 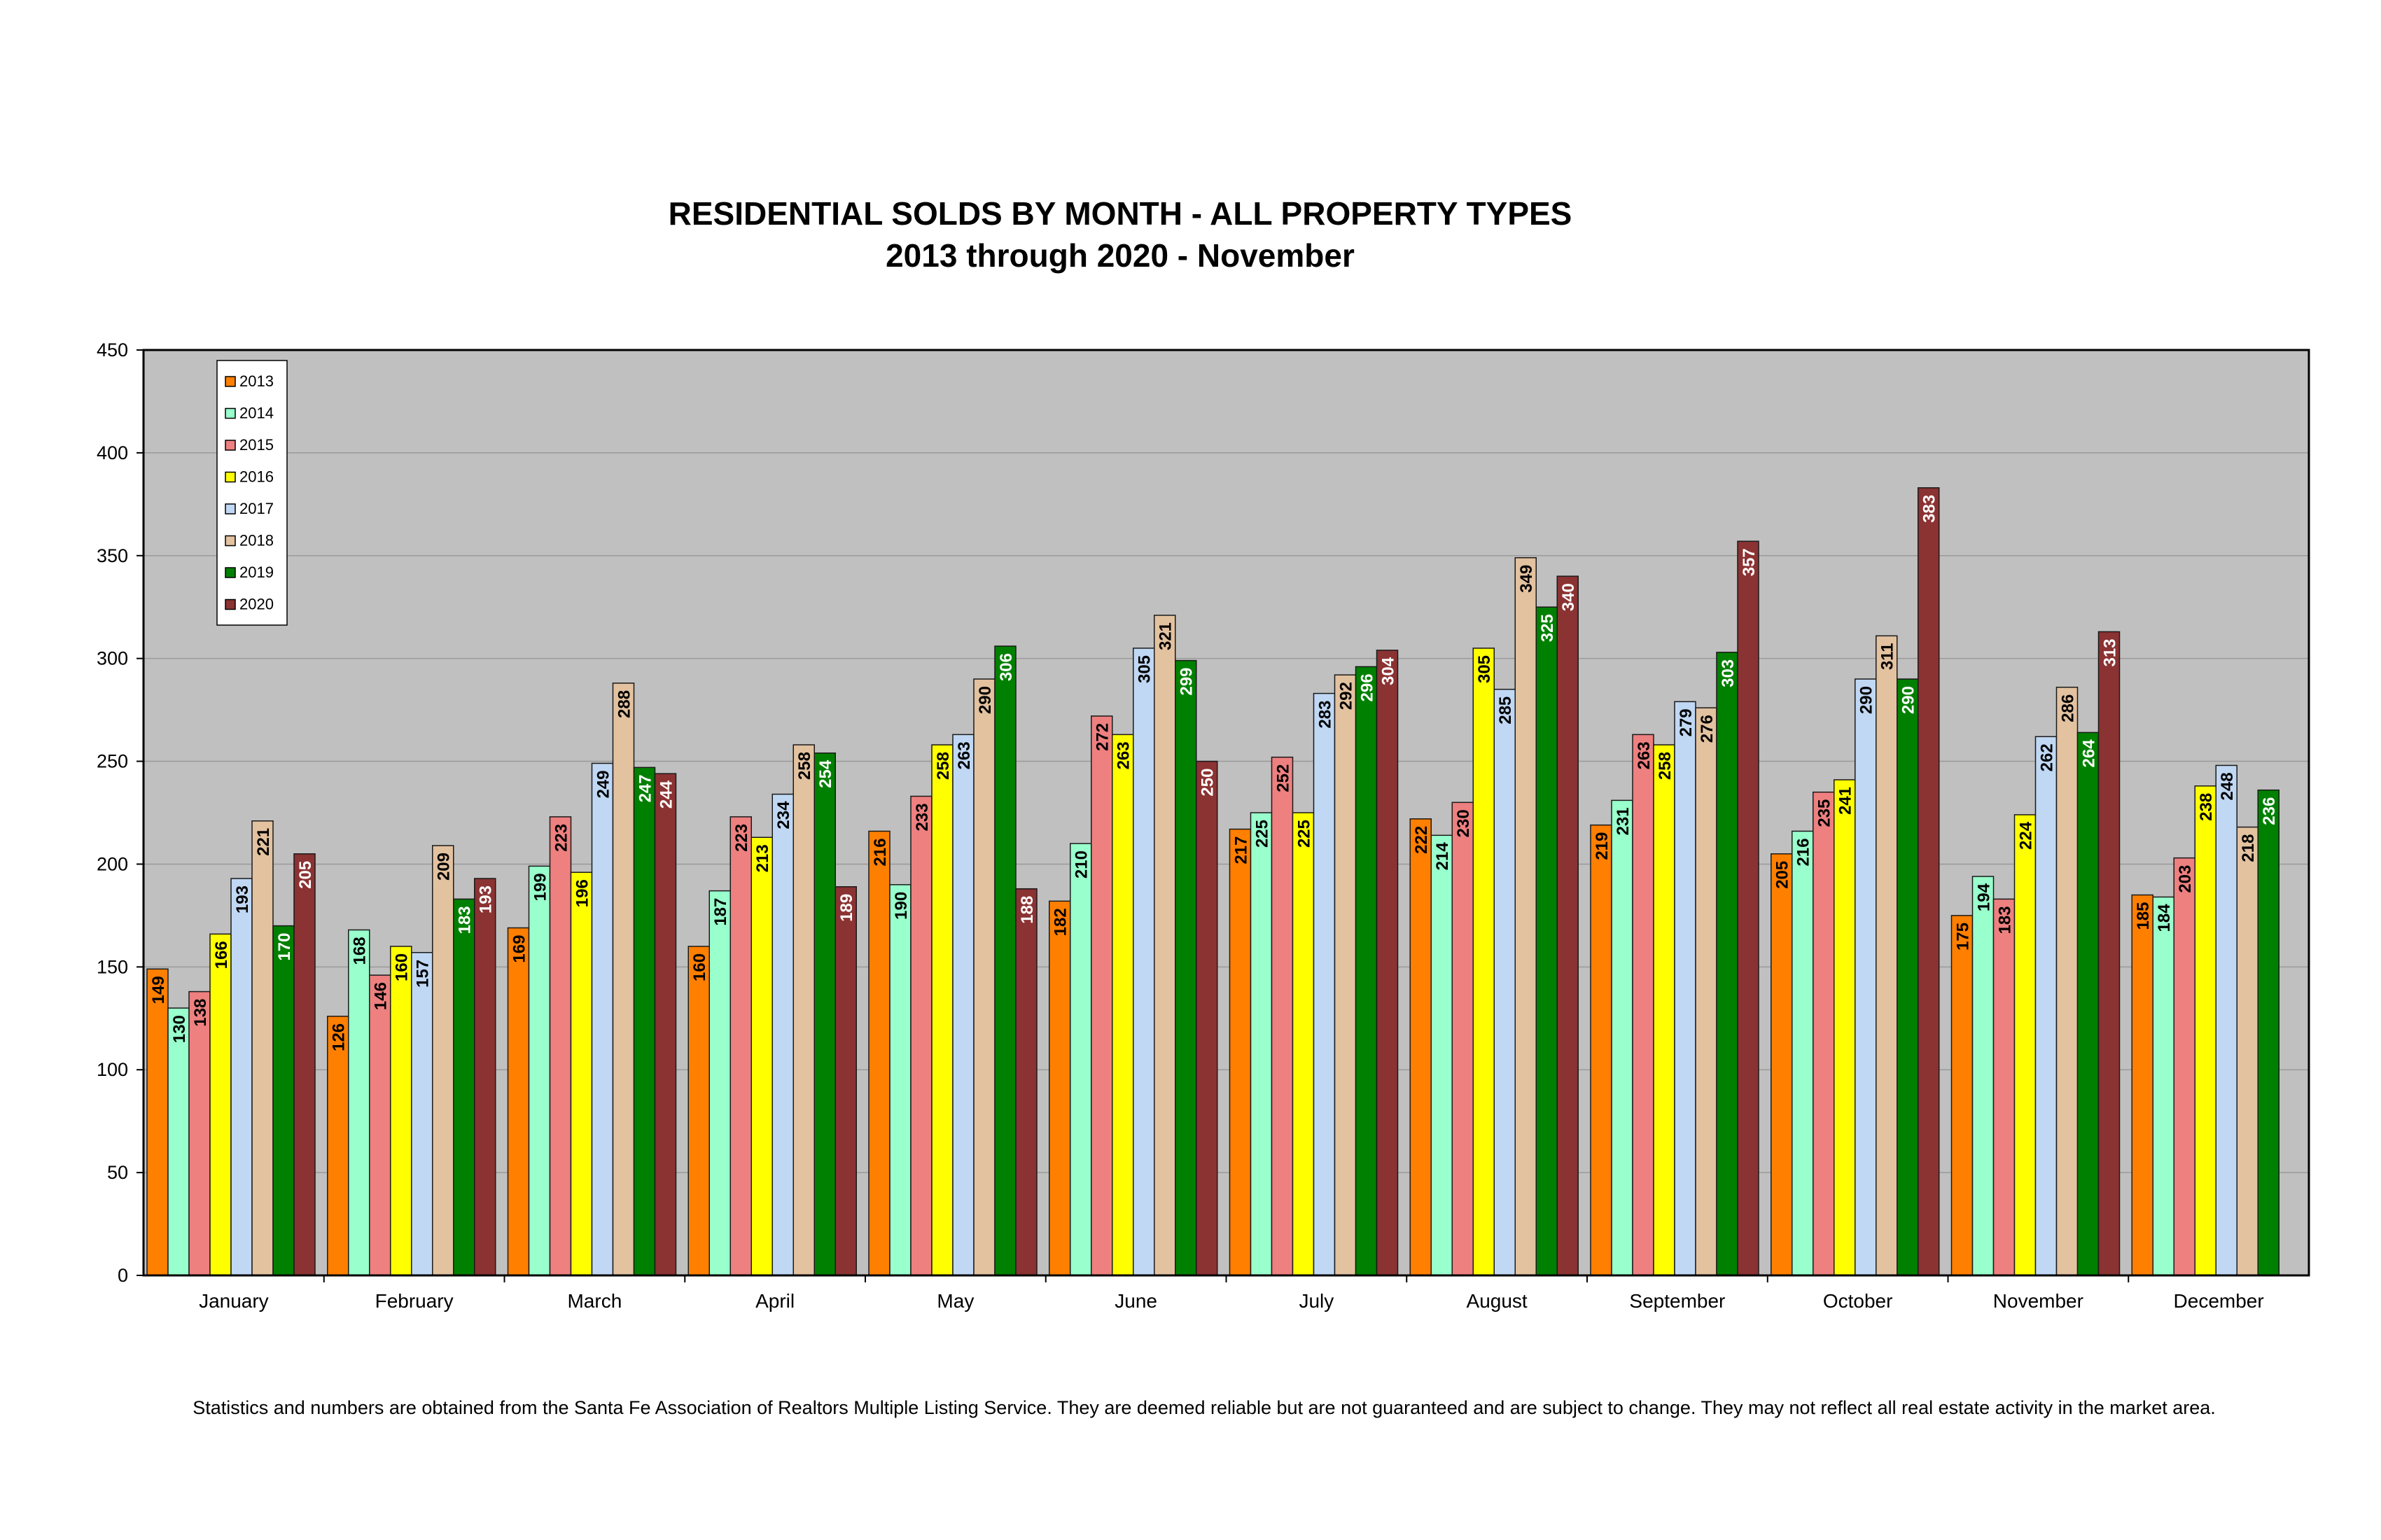 I want to click on bar-2016-october, so click(x=1845, y=1027).